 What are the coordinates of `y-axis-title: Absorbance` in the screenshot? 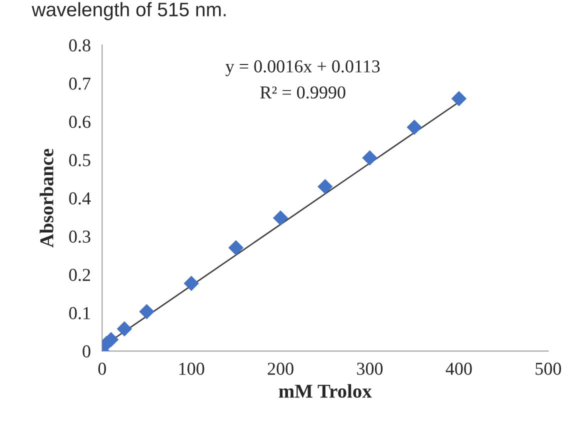 It's located at (47, 198).